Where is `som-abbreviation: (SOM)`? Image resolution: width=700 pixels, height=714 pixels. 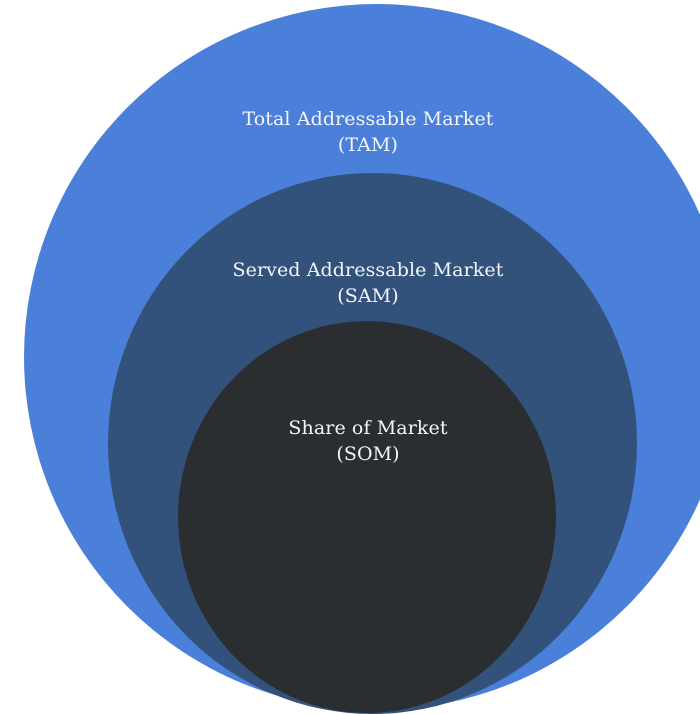 som-abbreviation: (SOM) is located at coordinates (368, 454).